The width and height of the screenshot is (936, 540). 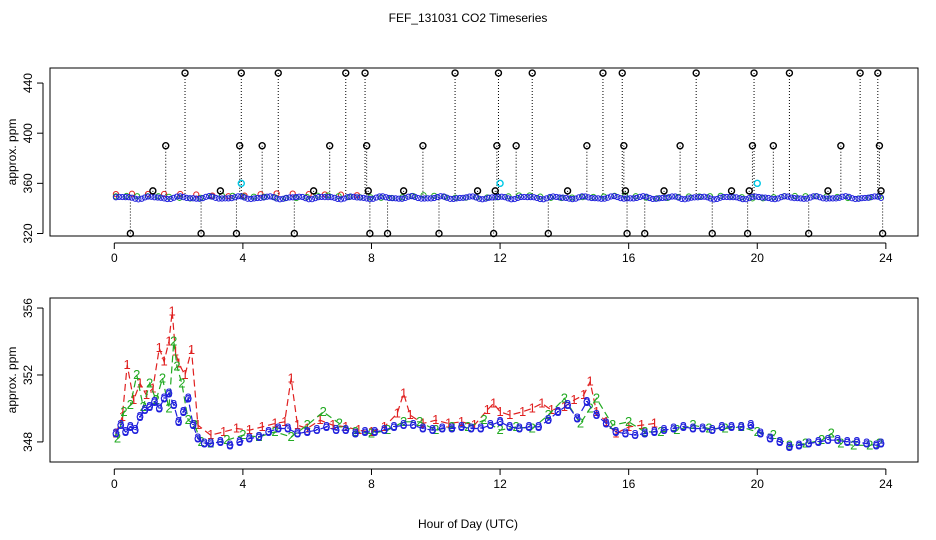 I want to click on bottom-y-axis-label: approx. ppm, so click(x=12, y=380).